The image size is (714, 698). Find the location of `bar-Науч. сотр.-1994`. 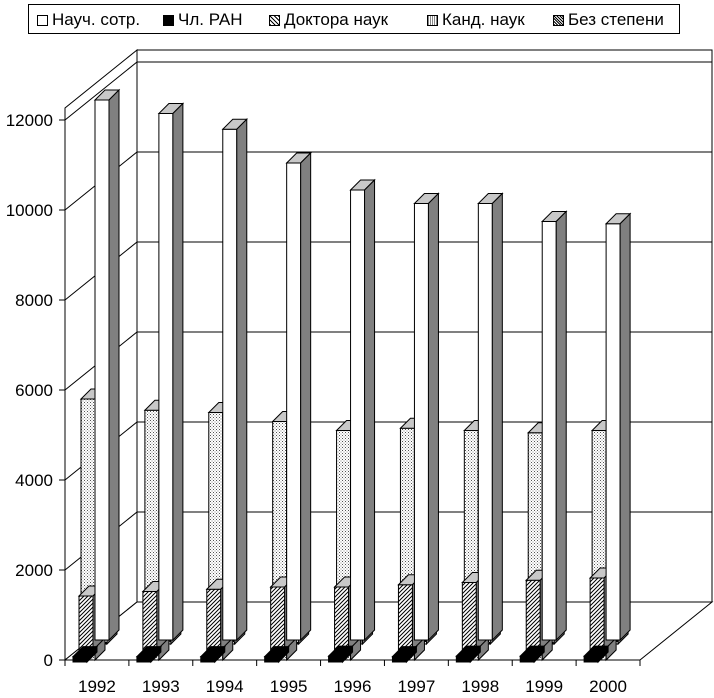

bar-Науч. сотр.-1994 is located at coordinates (234, 380).